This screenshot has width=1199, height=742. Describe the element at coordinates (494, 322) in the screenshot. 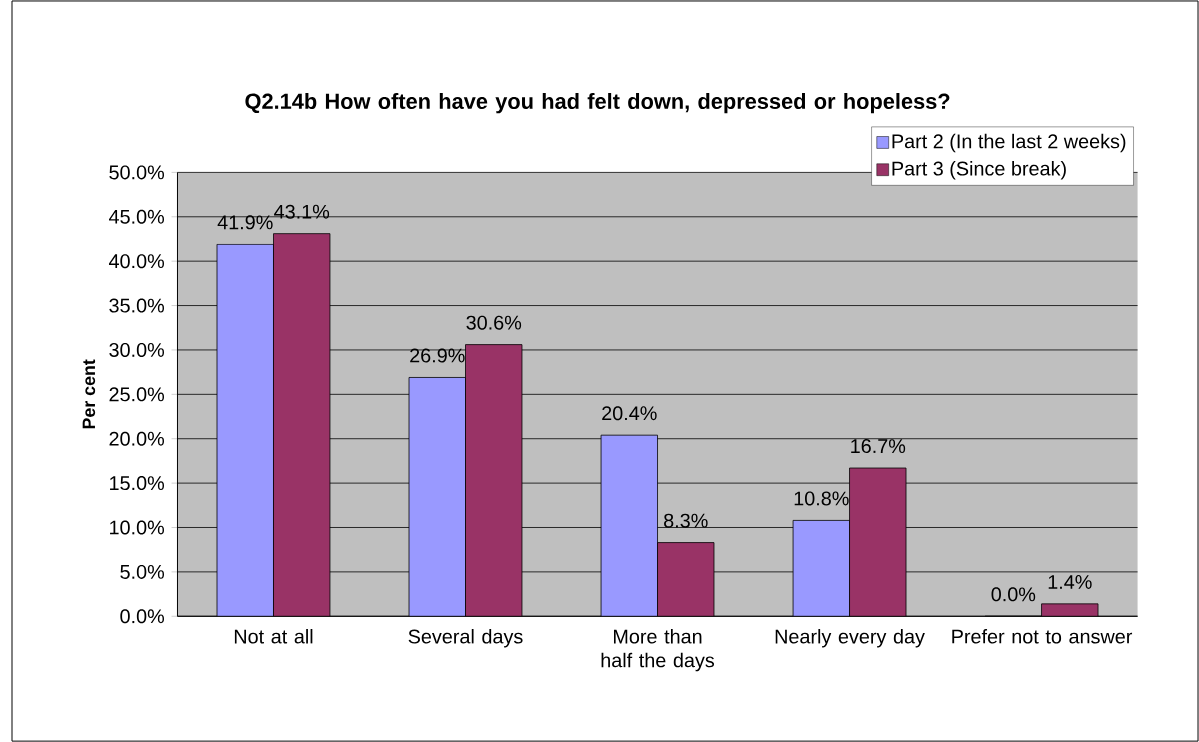

I see `data-label: 30.6%` at that location.